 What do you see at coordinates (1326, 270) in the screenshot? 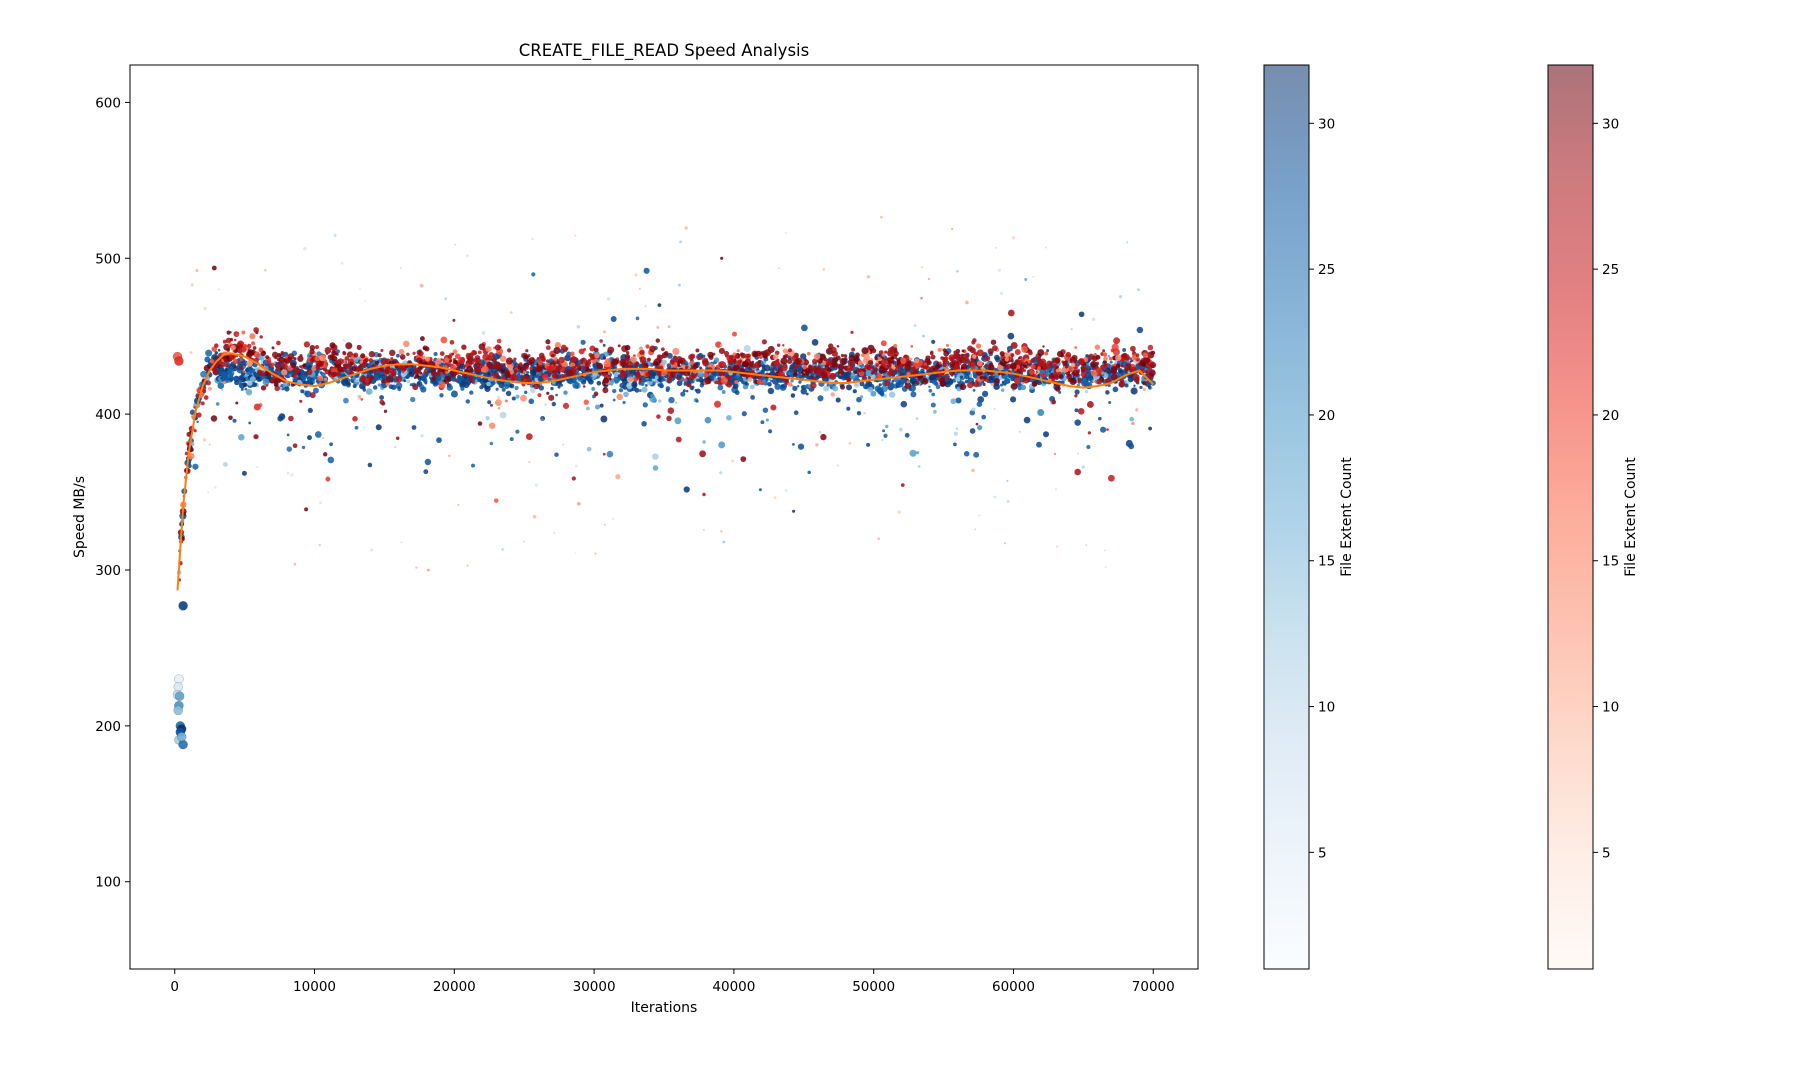
I see `colorbar-tick-label: 25` at bounding box center [1326, 270].